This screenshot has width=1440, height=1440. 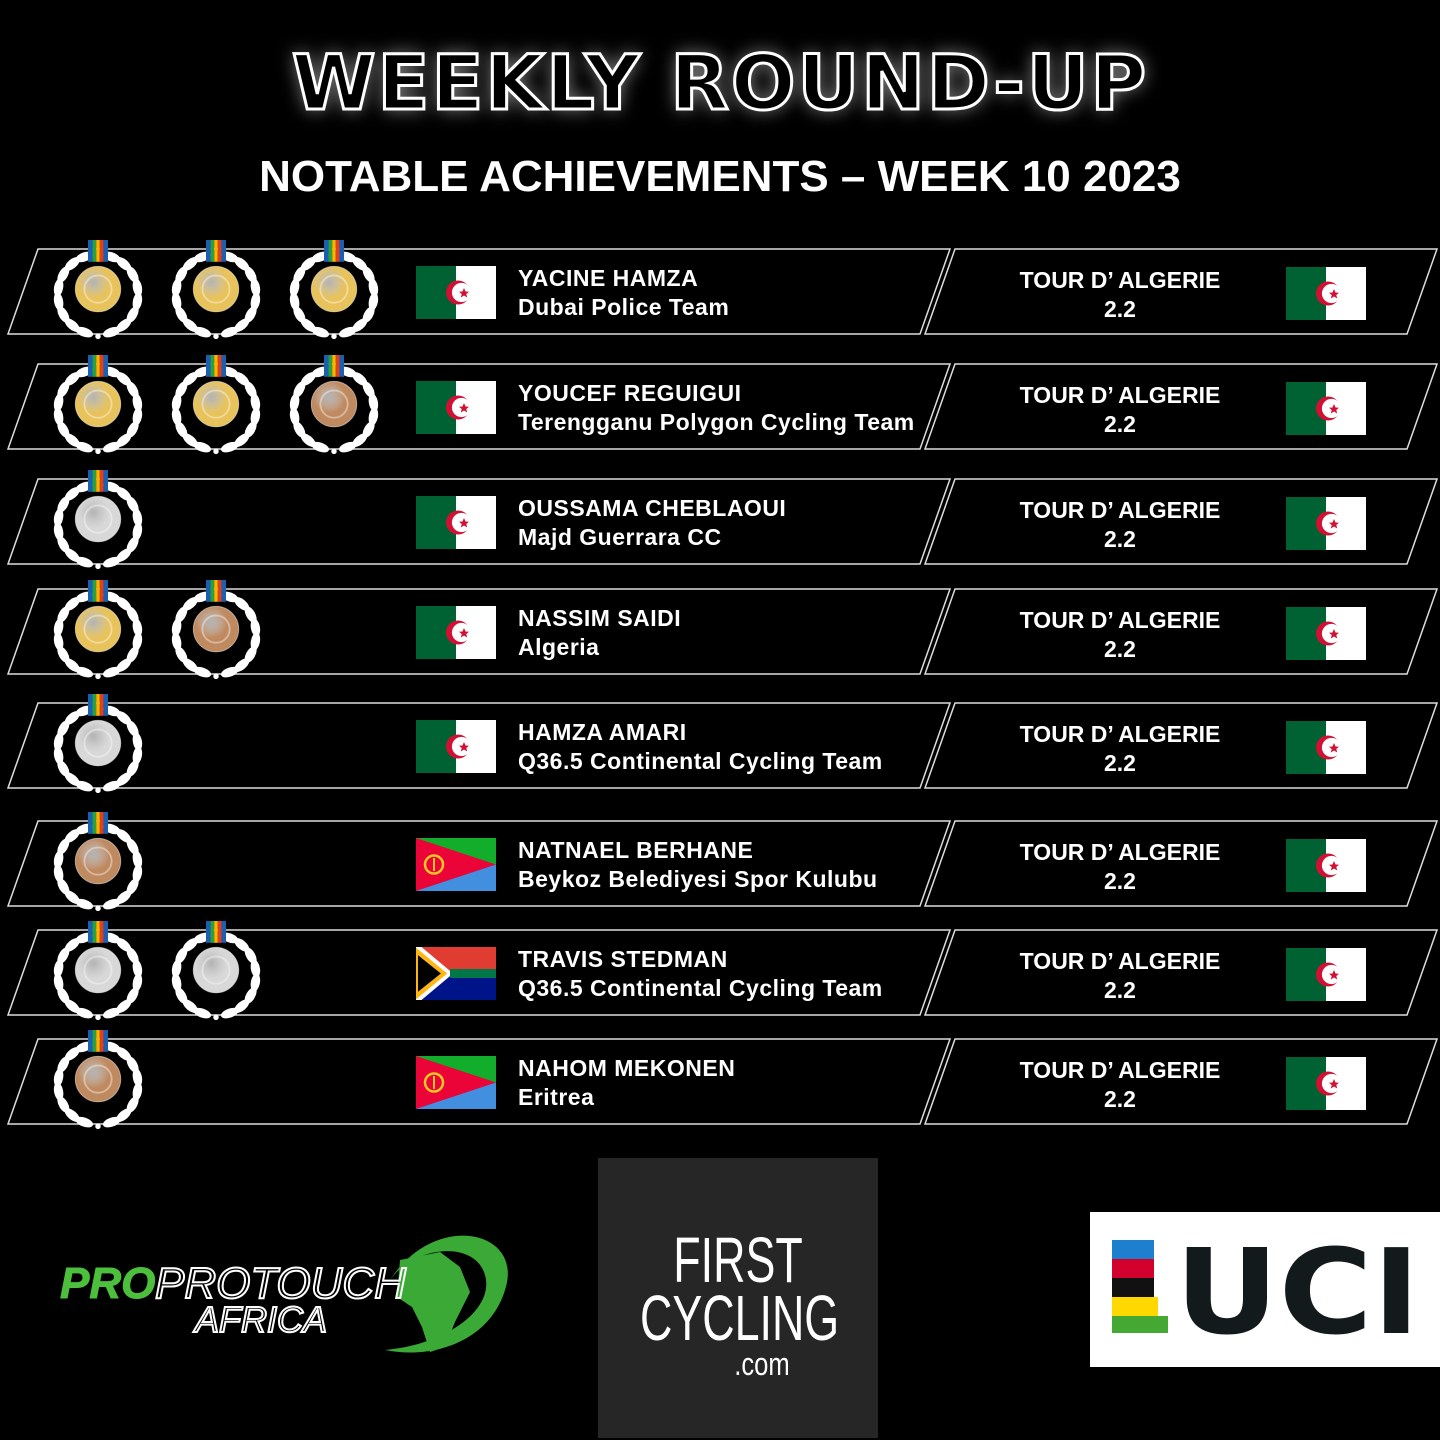 I want to click on firstcycling-logo: FIRST CYCLING .com, so click(x=738, y=1298).